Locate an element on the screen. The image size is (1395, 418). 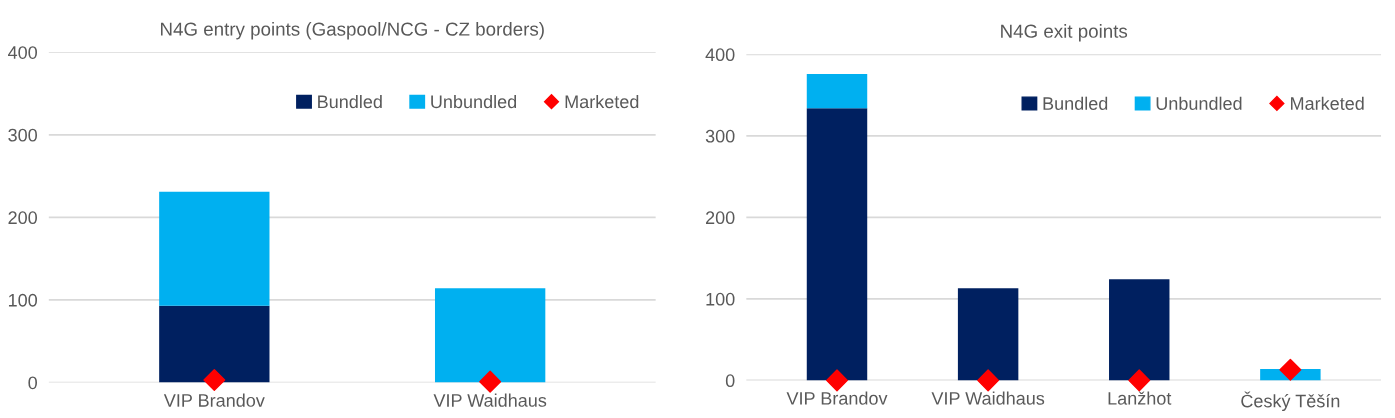
x-tick-label: Lanžhot is located at coordinates (1140, 398).